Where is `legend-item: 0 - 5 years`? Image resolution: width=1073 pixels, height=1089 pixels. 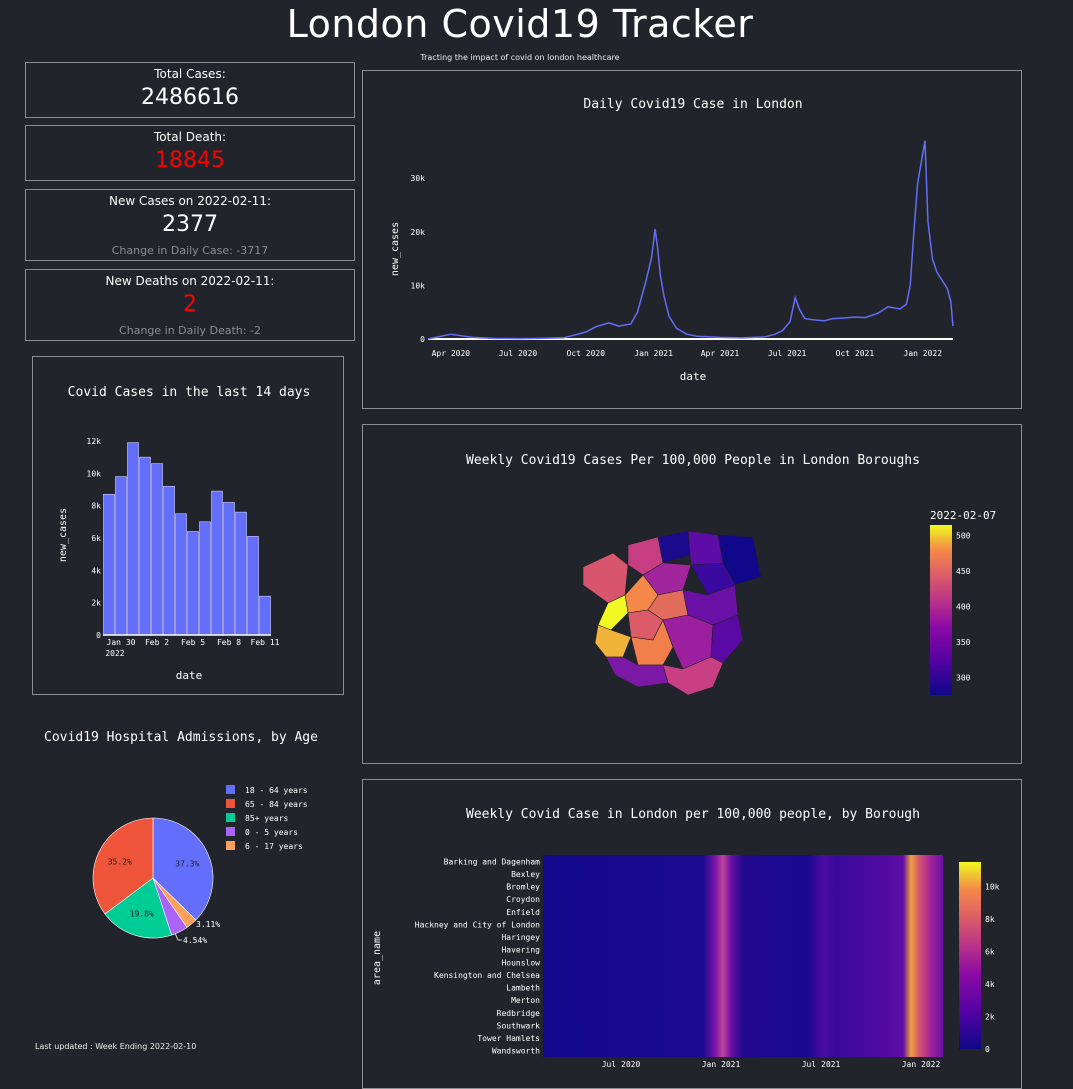
legend-item: 0 - 5 years is located at coordinates (271, 832).